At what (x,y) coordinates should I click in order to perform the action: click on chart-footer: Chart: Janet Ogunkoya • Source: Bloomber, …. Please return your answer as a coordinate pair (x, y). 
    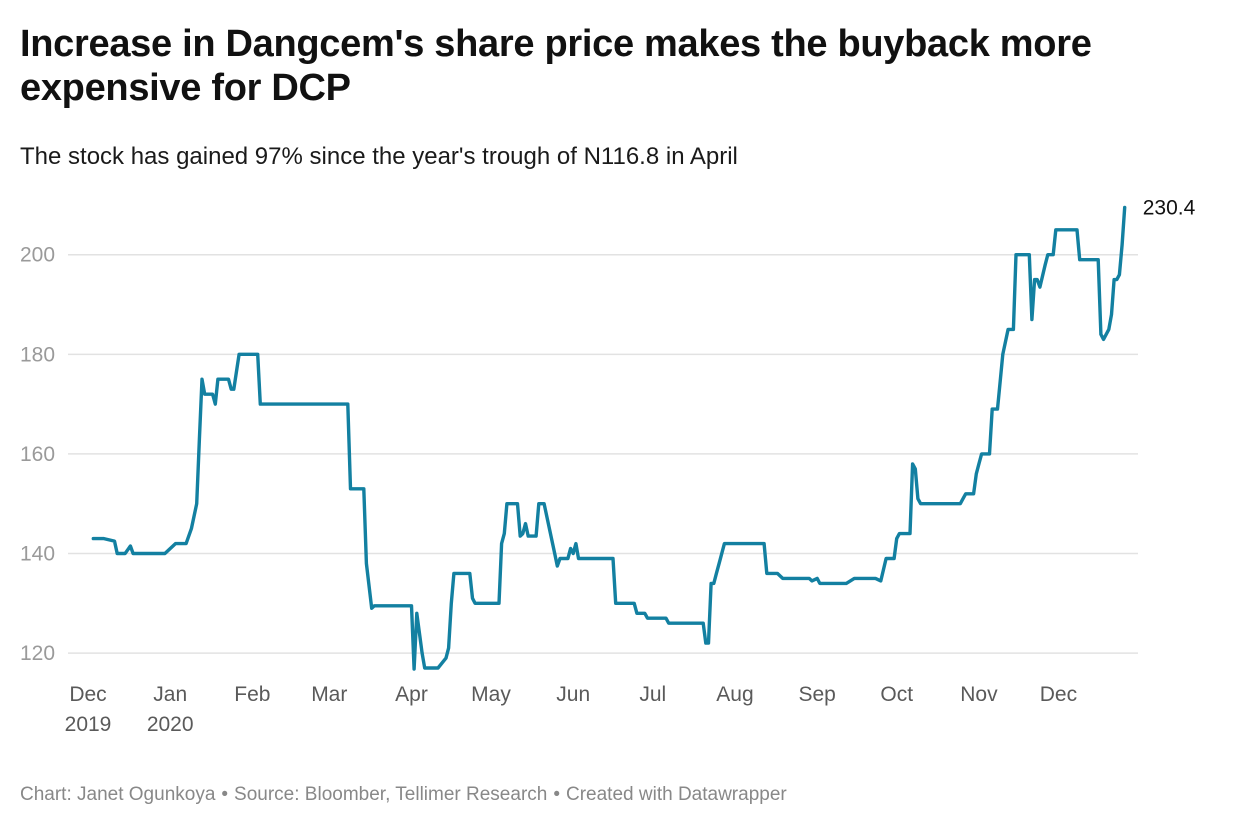
    Looking at the image, I should click on (403, 795).